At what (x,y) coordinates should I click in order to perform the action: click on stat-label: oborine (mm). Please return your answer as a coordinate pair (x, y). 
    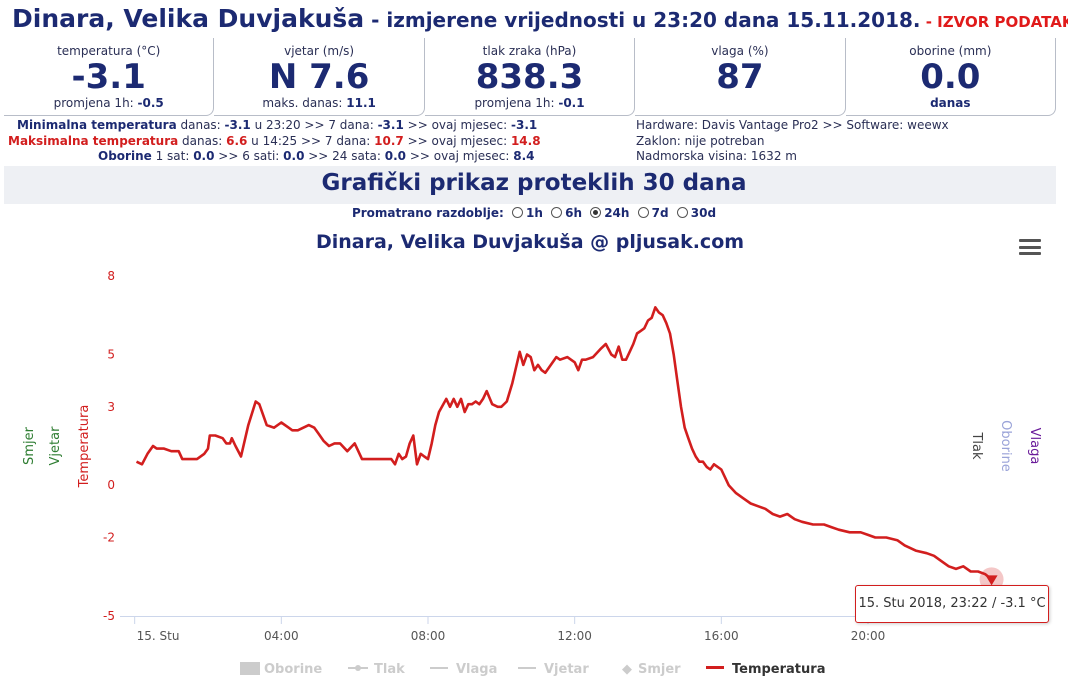
    Looking at the image, I should click on (950, 51).